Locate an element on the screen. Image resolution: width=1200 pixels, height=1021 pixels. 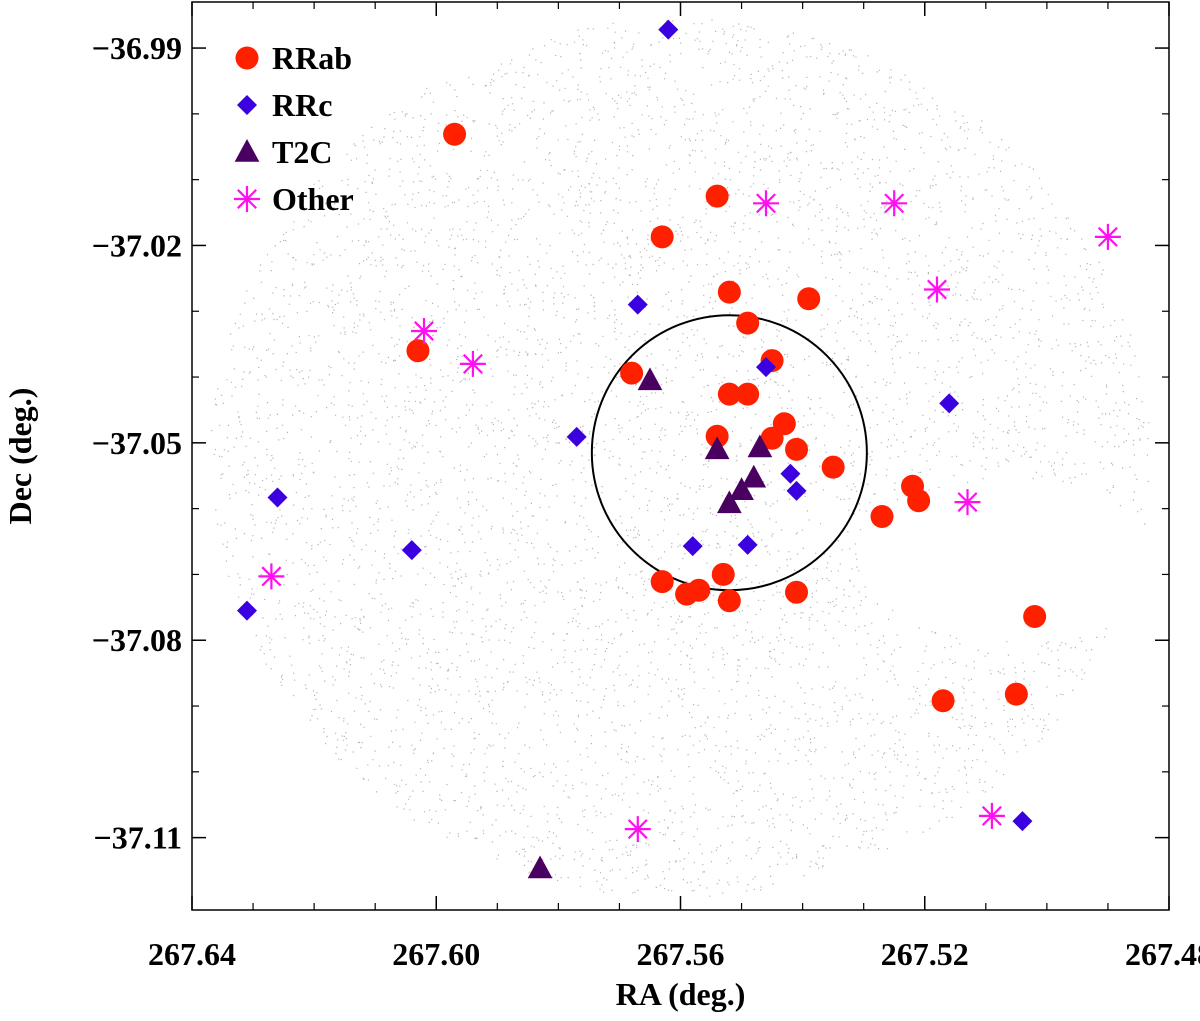
x-tick-label: 267.48 is located at coordinates (1162, 954).